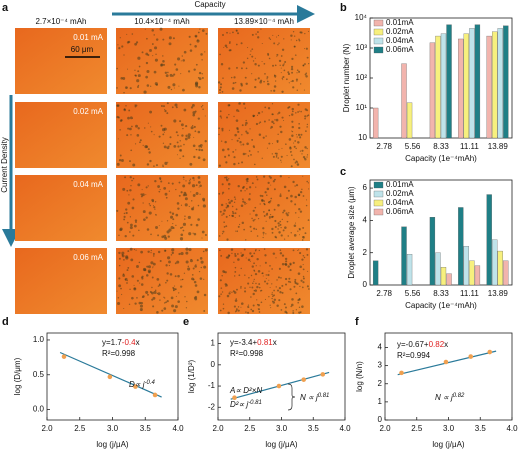 This screenshot has width=520, height=462. What do you see at coordinates (385, 428) in the screenshot?
I see `x-tick-label: 2.0` at bounding box center [385, 428].